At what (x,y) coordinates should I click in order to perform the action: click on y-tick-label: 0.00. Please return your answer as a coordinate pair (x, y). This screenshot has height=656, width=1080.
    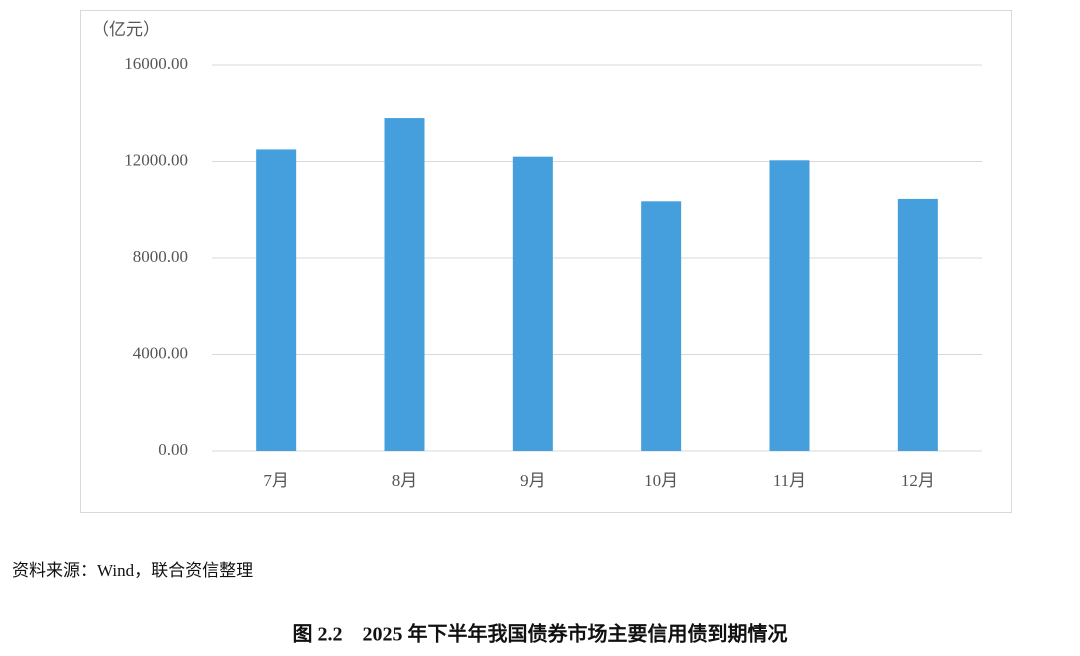
    Looking at the image, I should click on (173, 449).